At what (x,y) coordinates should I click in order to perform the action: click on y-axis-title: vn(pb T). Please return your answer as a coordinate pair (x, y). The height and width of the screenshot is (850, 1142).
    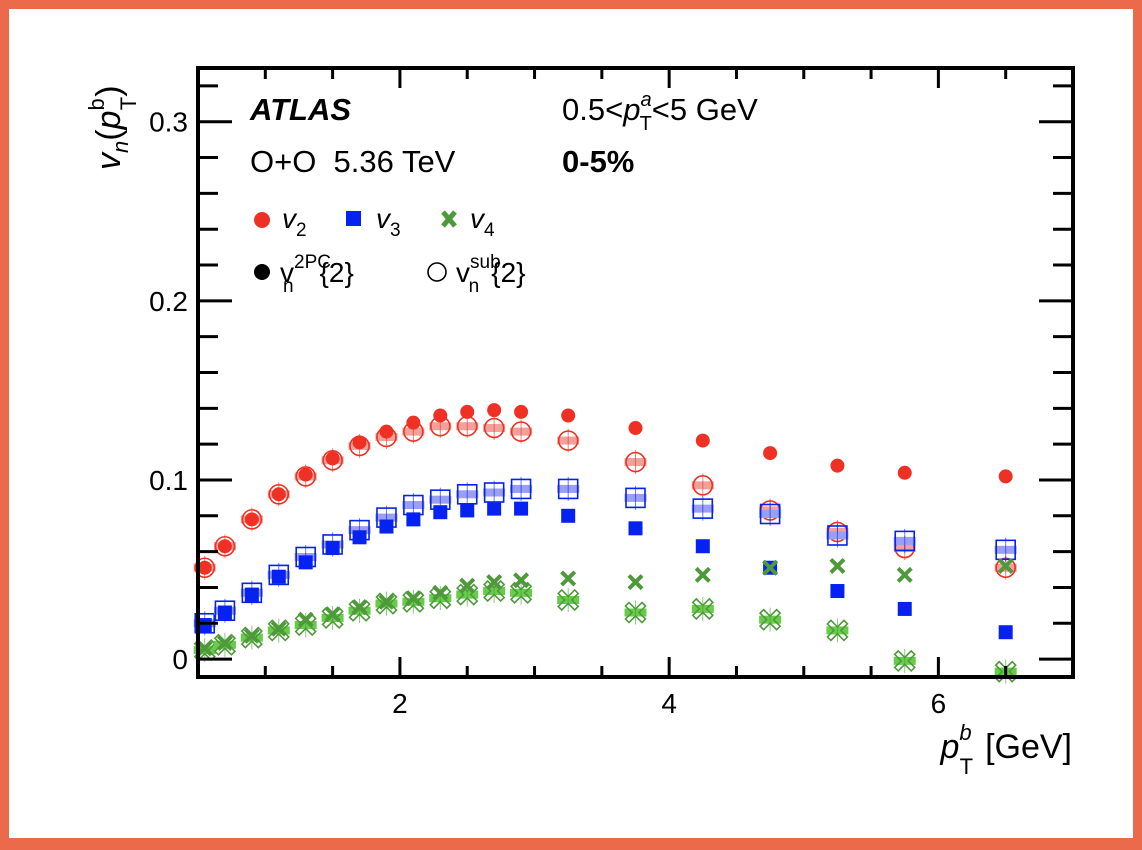
    Looking at the image, I should click on (112, 127).